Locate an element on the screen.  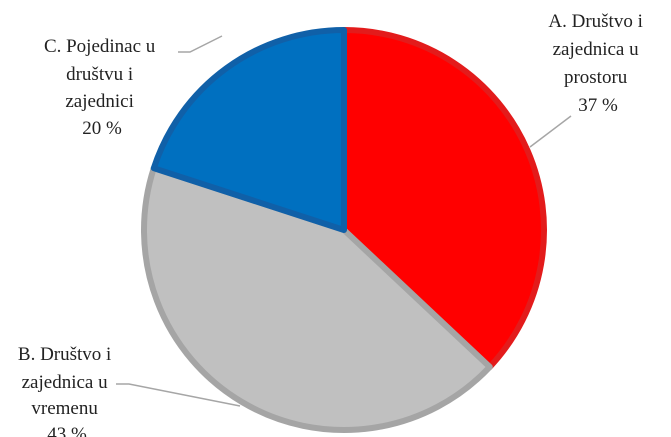
slice-label-a: A. Društvo i zajednica u prostoru 37 % is located at coordinates (597, 63).